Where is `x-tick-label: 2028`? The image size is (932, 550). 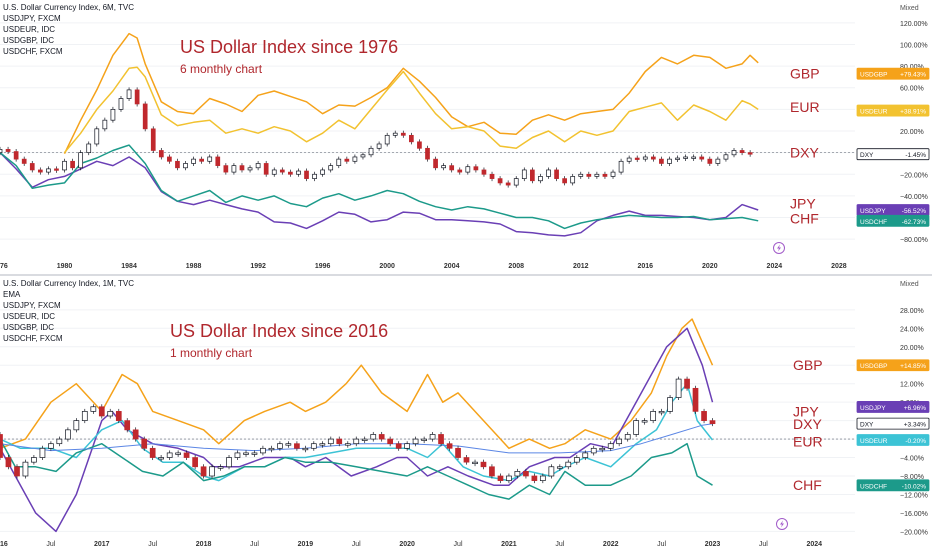 x-tick-label: 2028 is located at coordinates (839, 266).